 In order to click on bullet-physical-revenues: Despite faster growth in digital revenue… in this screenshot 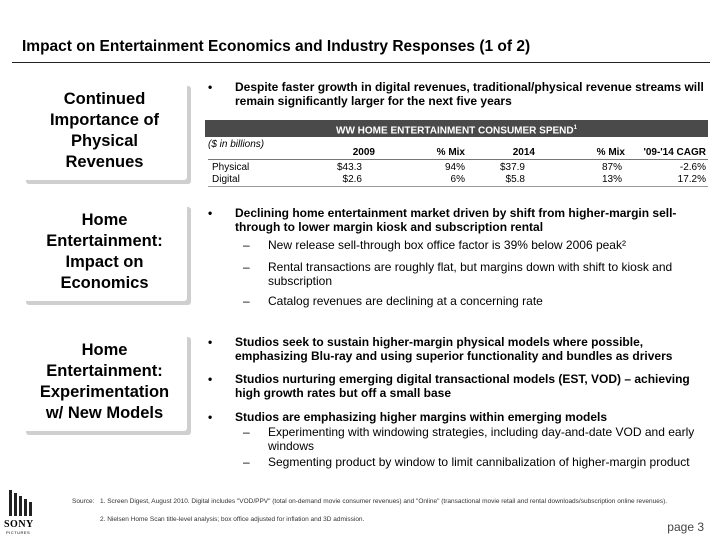, I will do `click(469, 94)`.